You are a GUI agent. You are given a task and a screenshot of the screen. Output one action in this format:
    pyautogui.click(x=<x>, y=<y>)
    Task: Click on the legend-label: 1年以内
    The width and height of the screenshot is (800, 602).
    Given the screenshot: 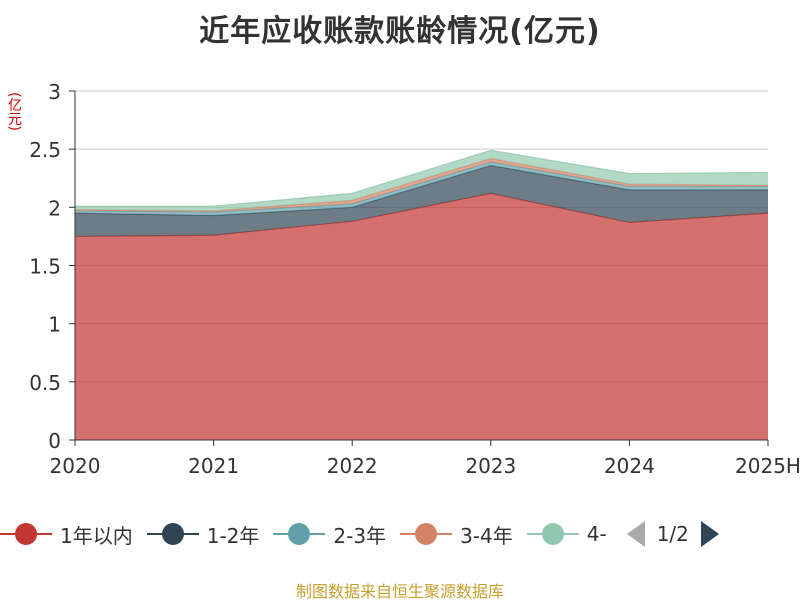 What is the action you would take?
    pyautogui.click(x=96, y=535)
    